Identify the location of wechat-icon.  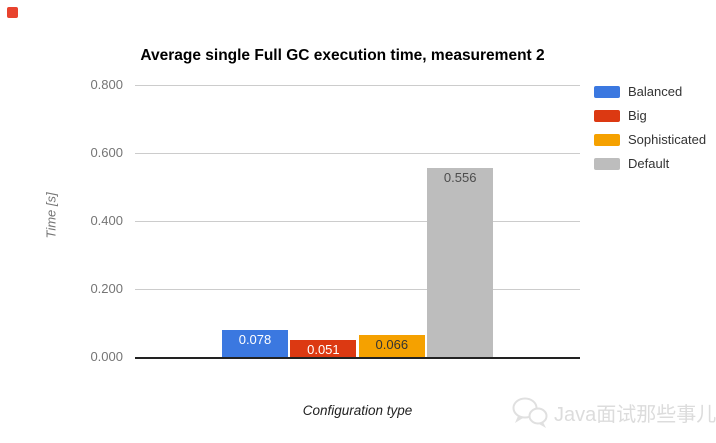
(530, 412).